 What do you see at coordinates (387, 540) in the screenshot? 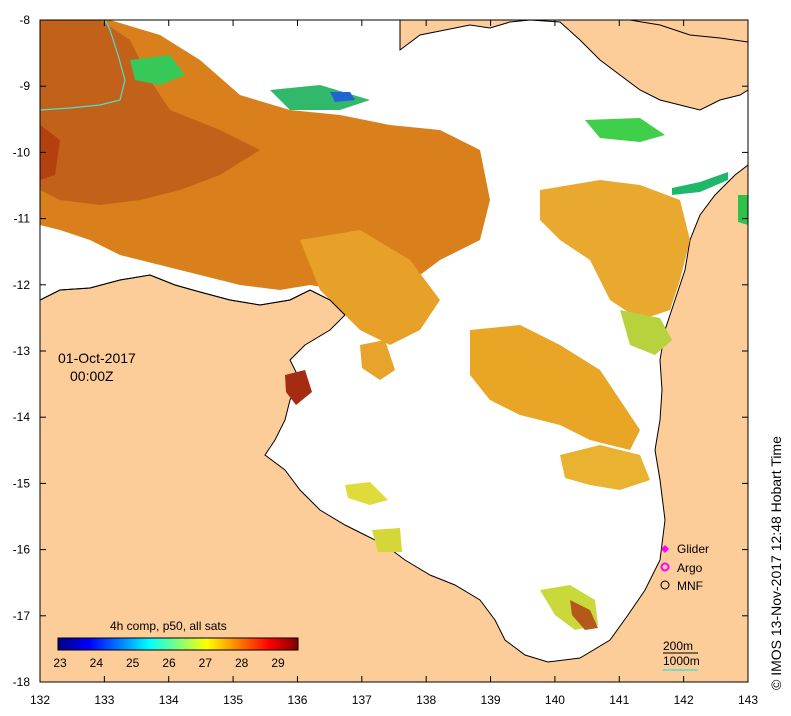
I see `sst-south-west-small2` at bounding box center [387, 540].